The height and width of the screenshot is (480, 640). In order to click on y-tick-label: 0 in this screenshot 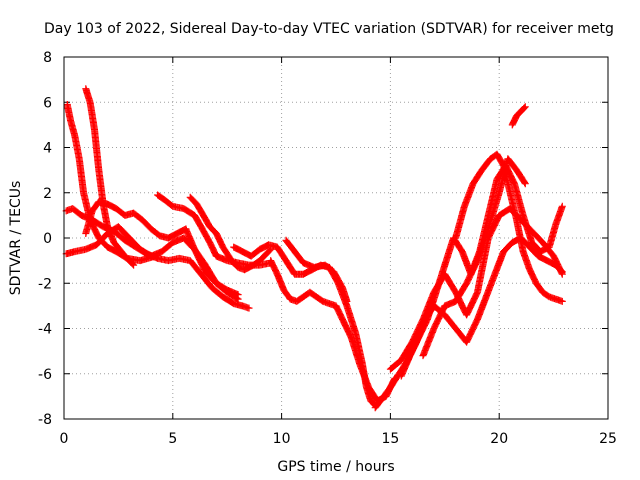, I will do `click(47, 239)`.